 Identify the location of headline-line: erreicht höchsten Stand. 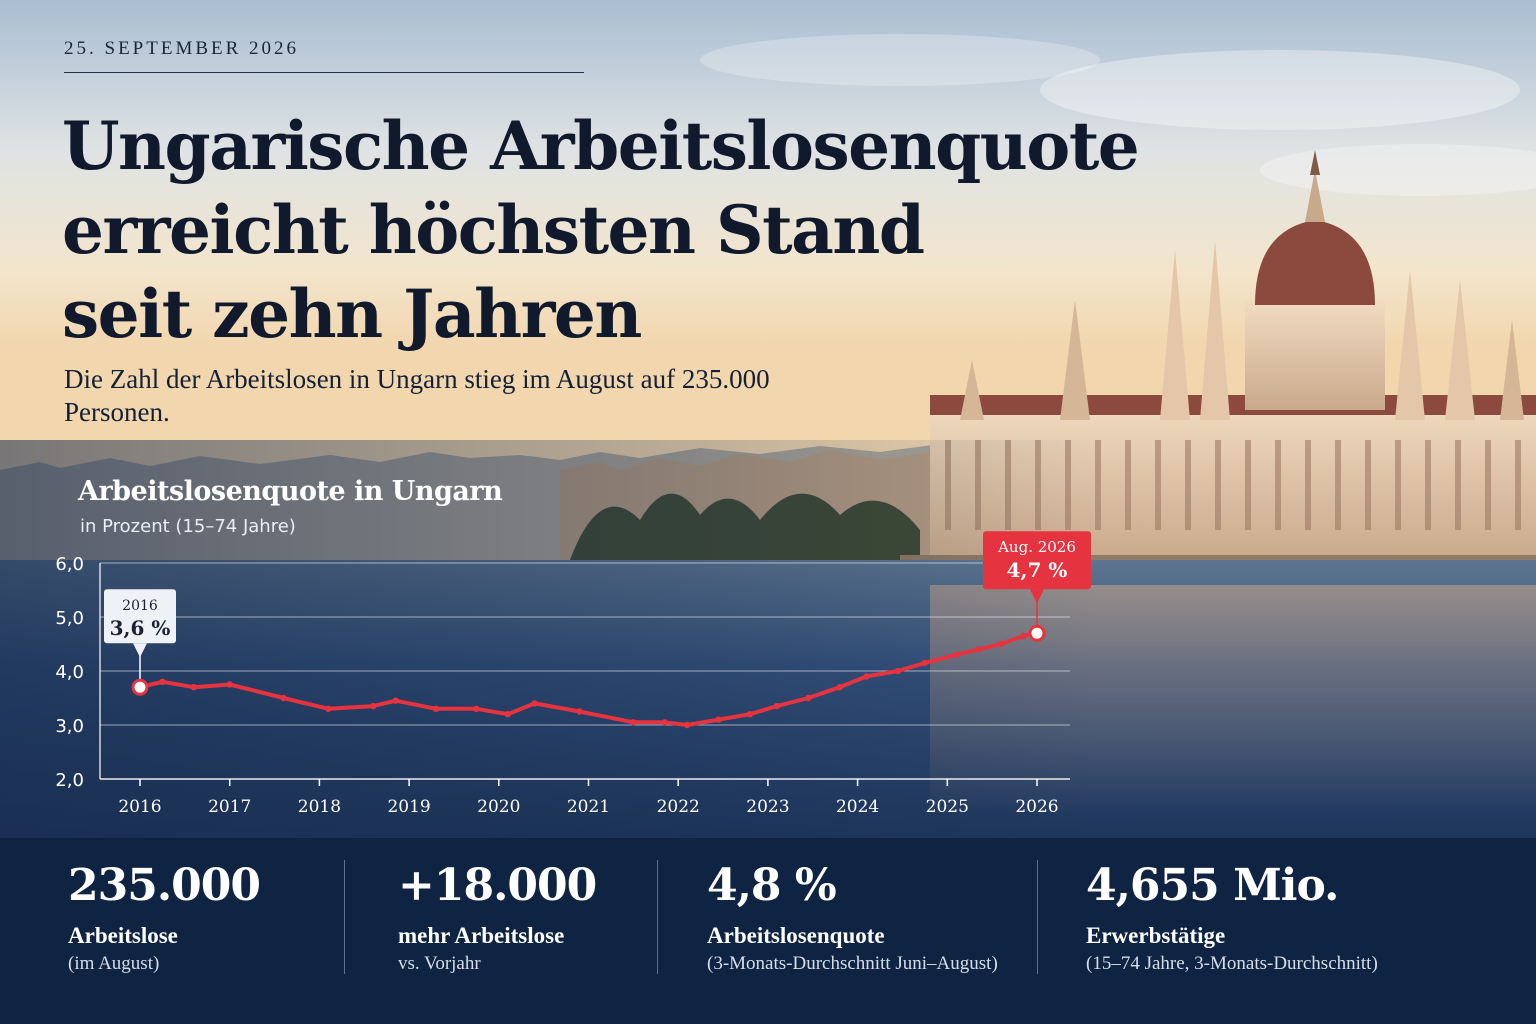
(493, 230).